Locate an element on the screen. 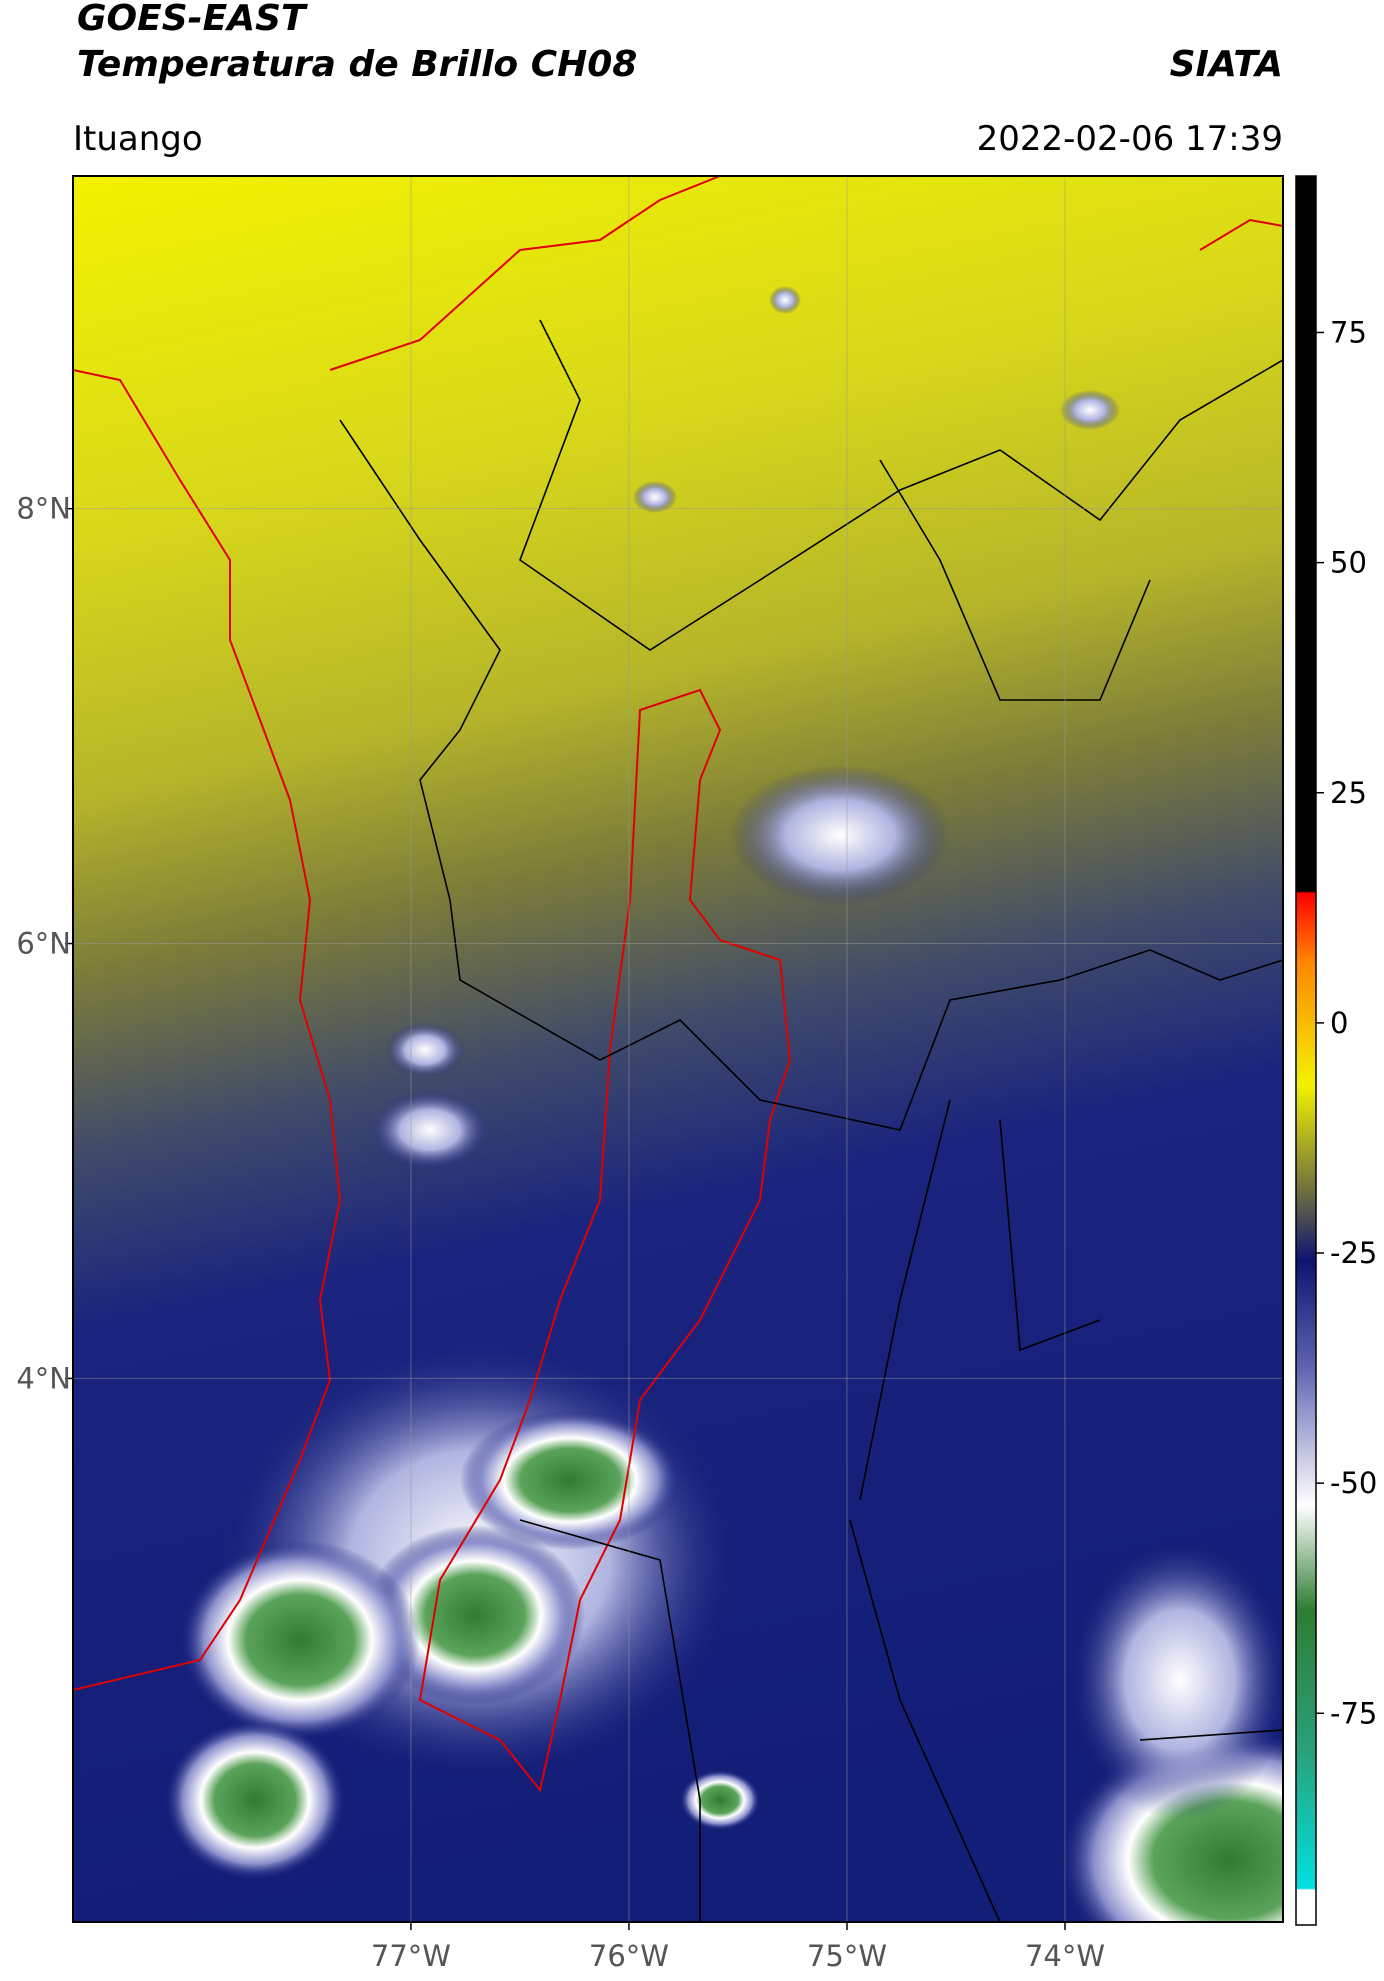 Image resolution: width=1384 pixels, height=1981 pixels. location: Ituango is located at coordinates (138, 139).